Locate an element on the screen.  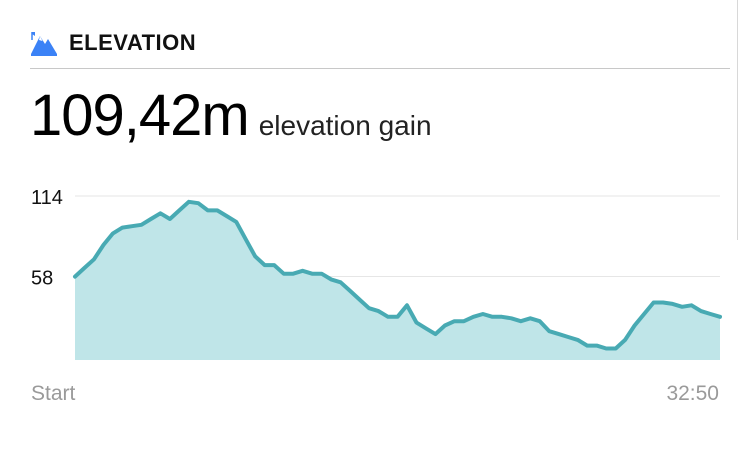
y-tick-label: 114 is located at coordinates (47, 198).